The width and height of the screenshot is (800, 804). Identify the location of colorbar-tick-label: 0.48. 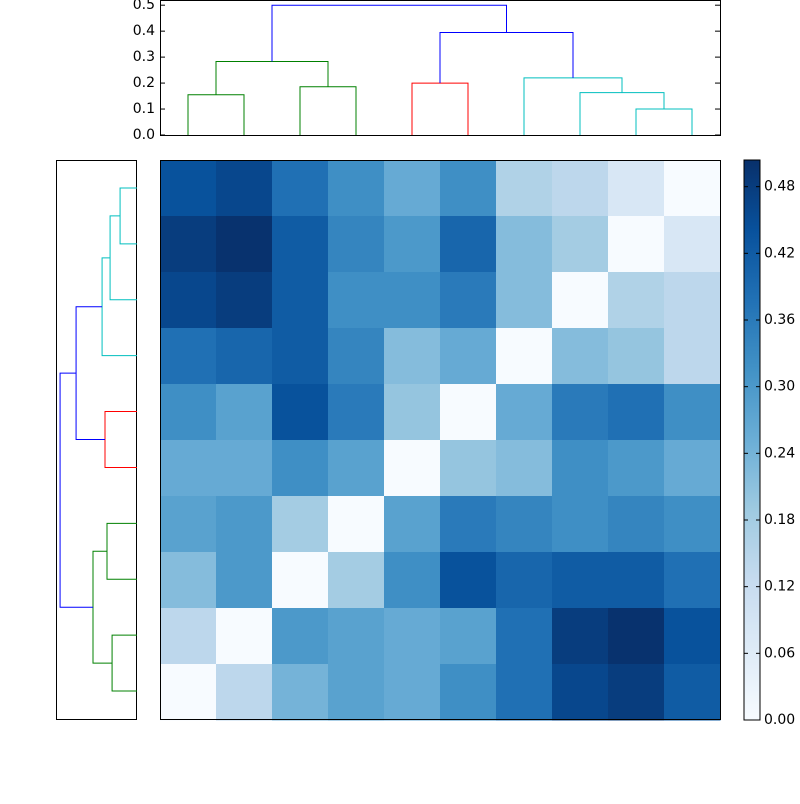
(779, 187).